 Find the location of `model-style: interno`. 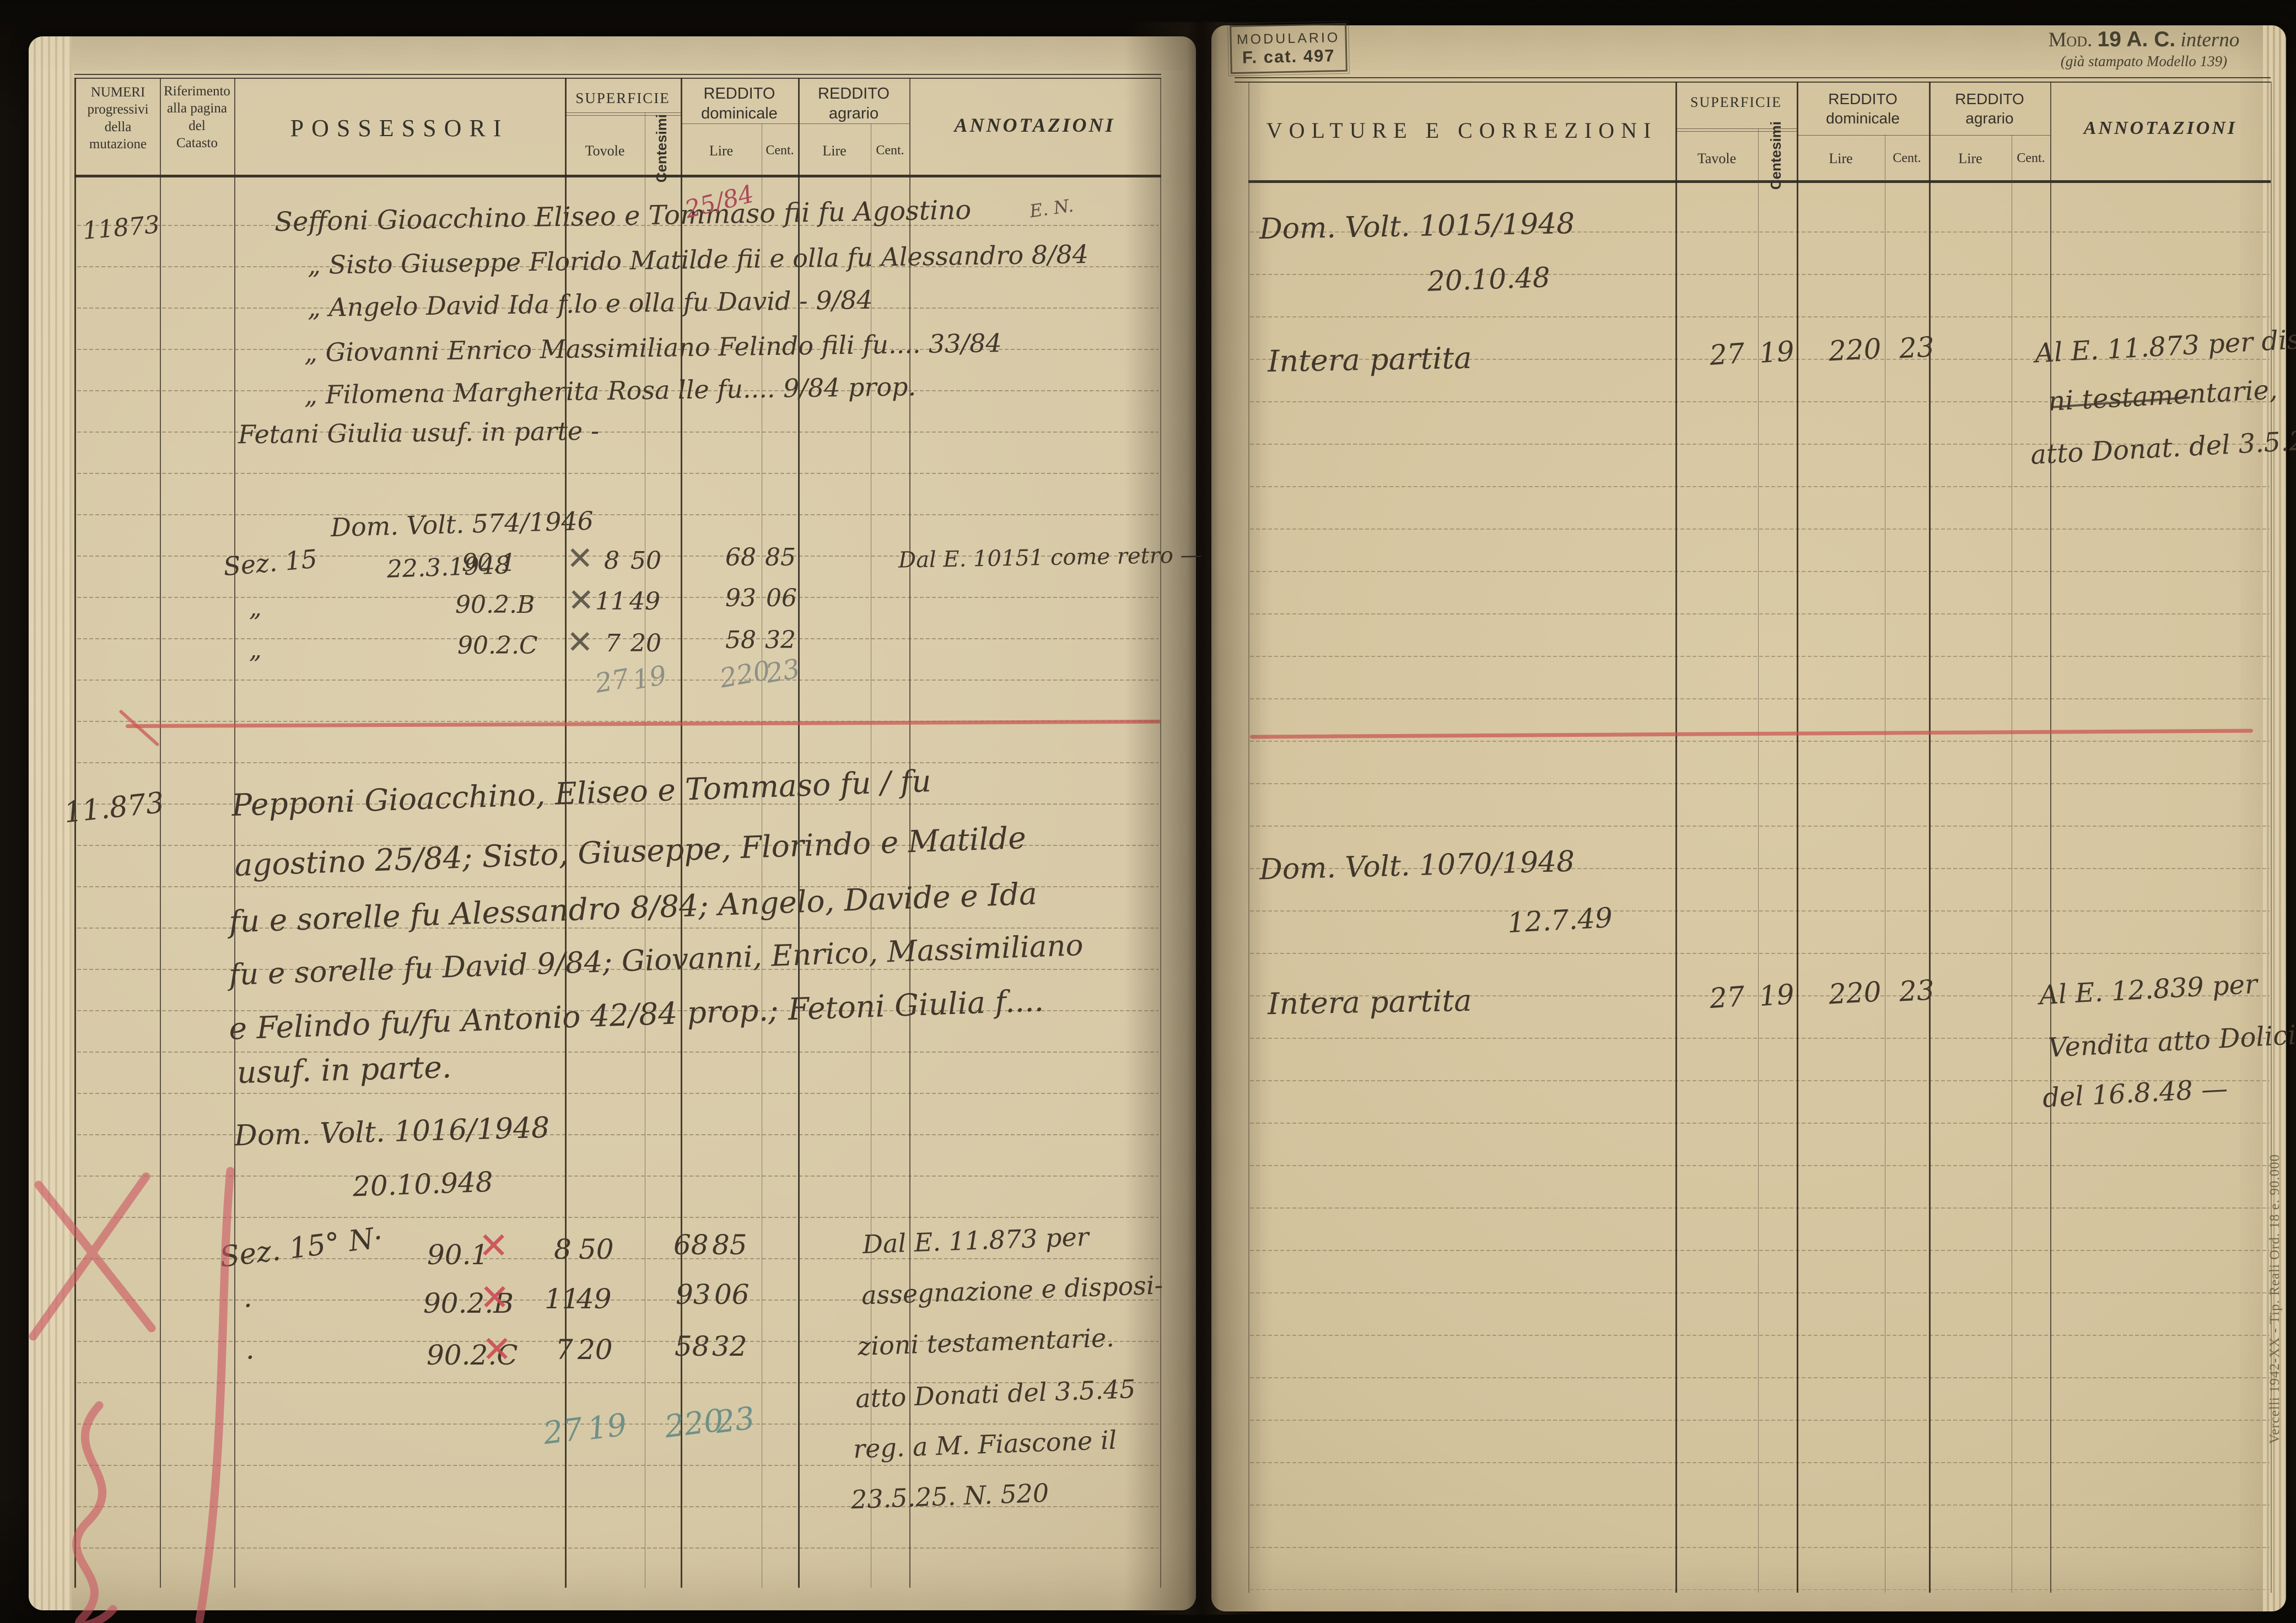

model-style: interno is located at coordinates (2210, 40).